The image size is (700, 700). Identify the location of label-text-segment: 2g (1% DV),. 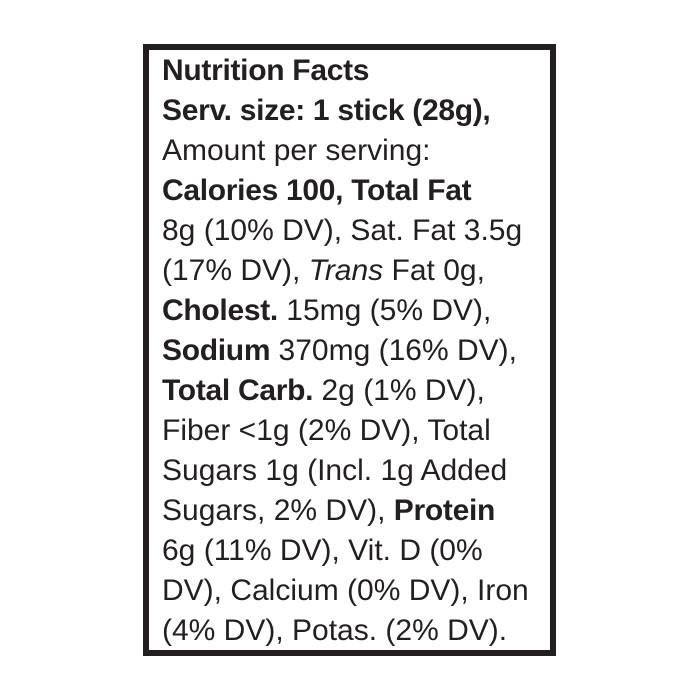
(399, 390).